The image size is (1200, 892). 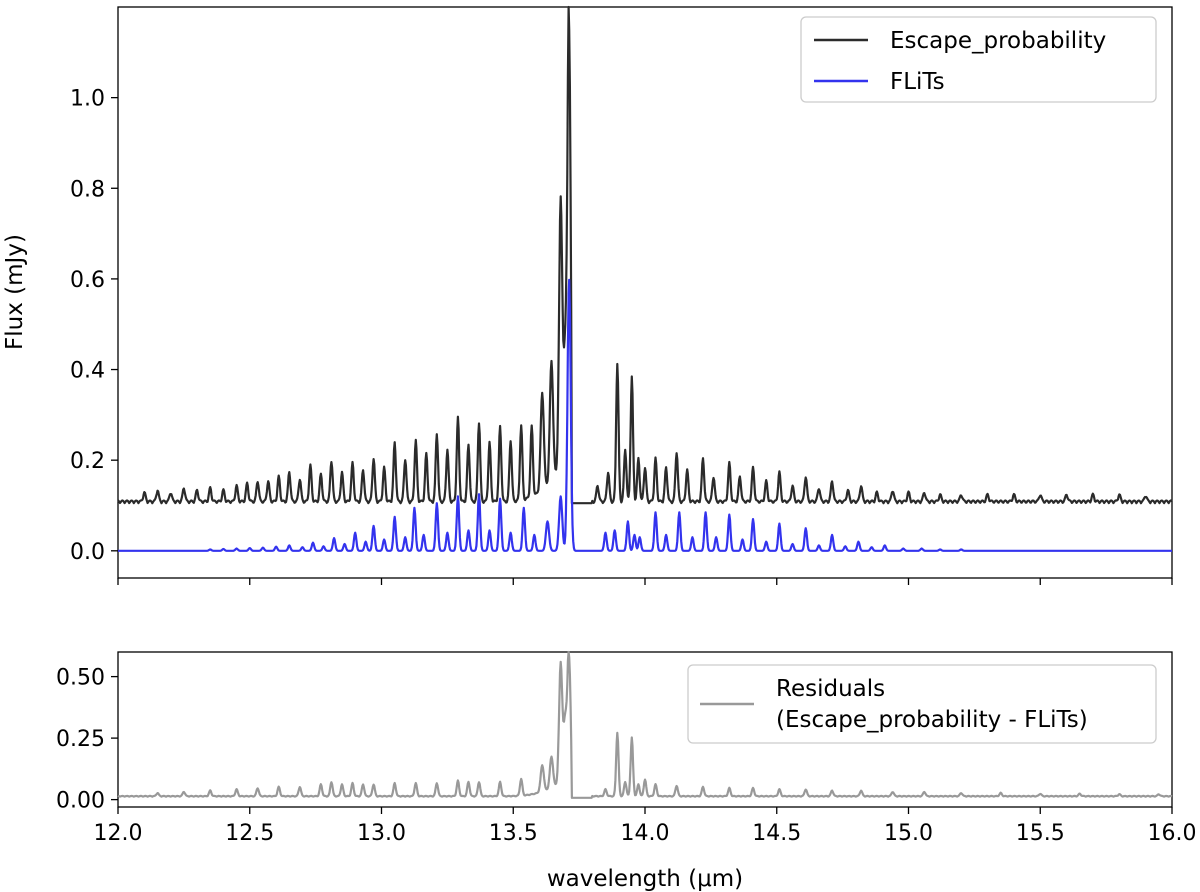 I want to click on y-tick-label: 0.25, so click(x=80, y=739).